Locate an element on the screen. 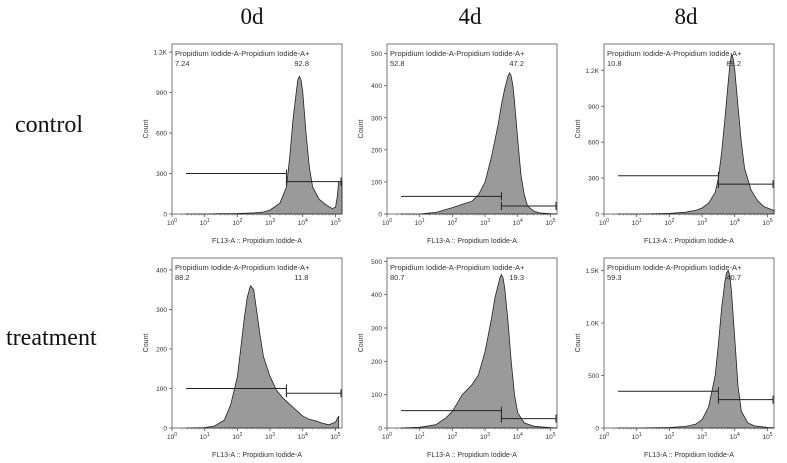 The width and height of the screenshot is (787, 463). y-tick-label: 600 is located at coordinates (161, 134).